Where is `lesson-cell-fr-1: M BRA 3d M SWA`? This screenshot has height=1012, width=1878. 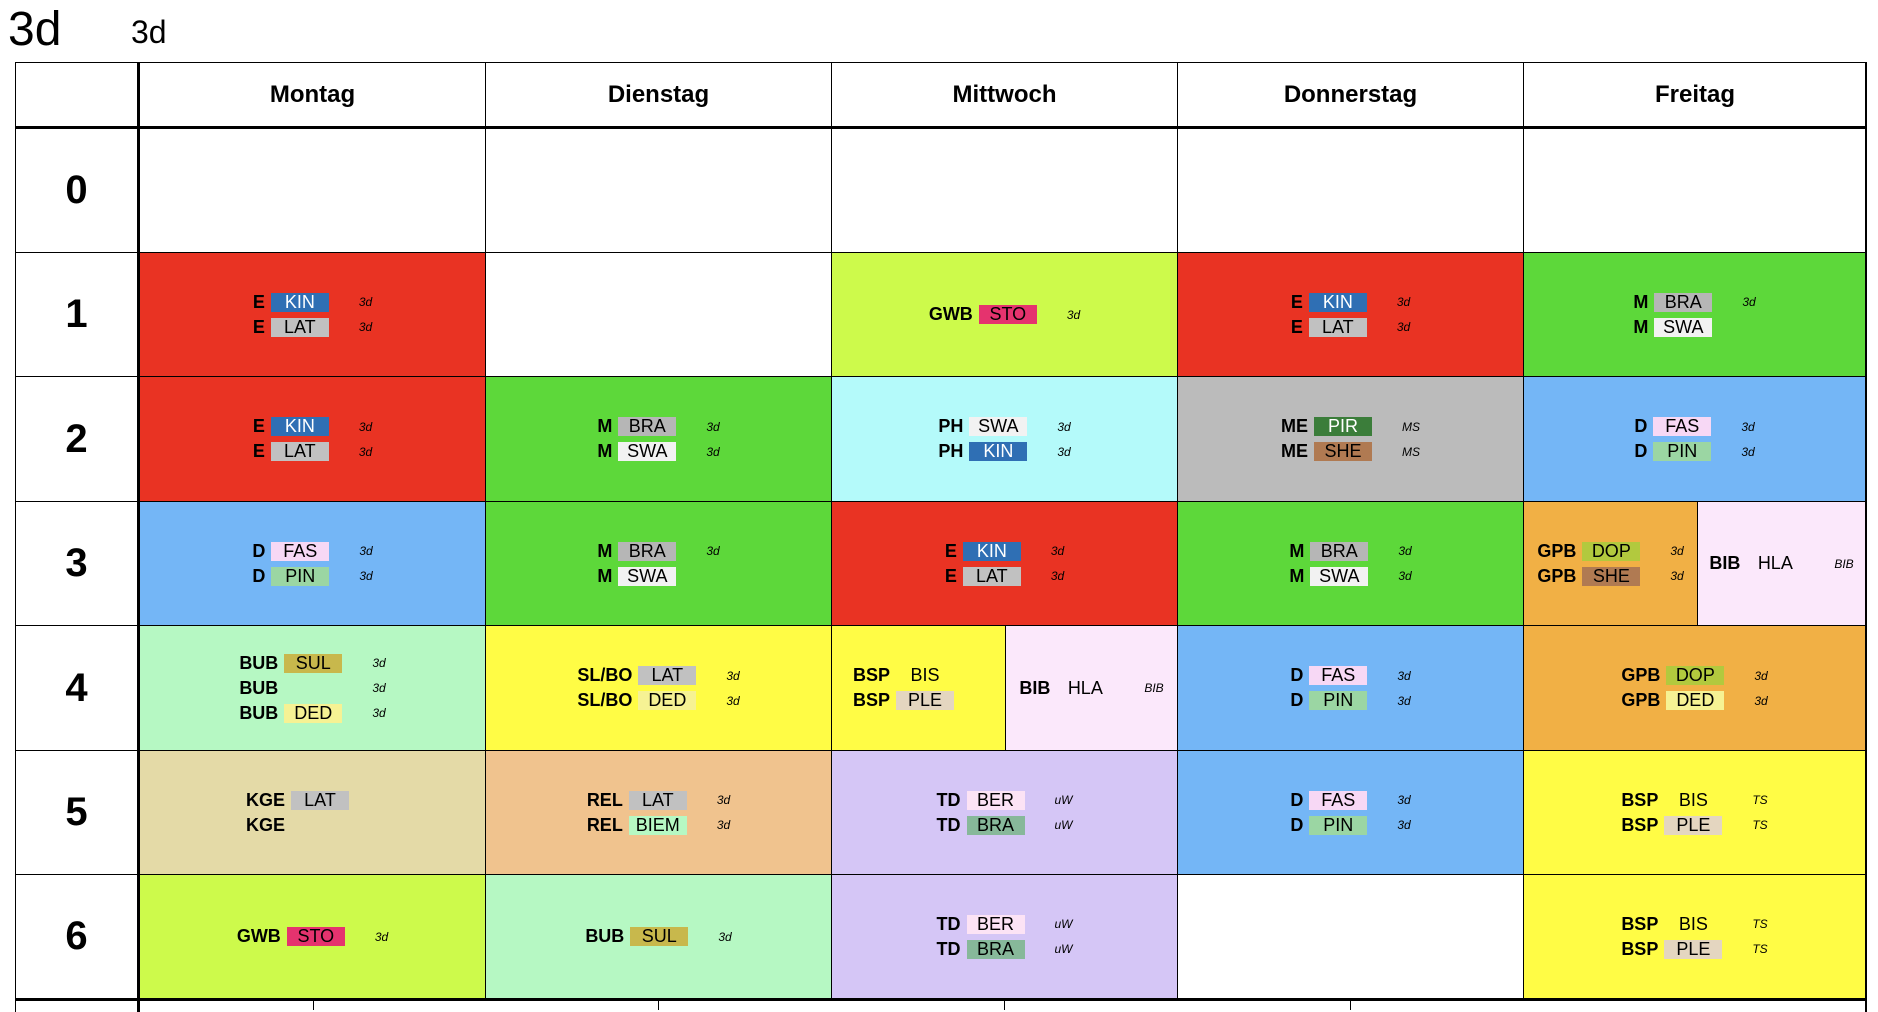 lesson-cell-fr-1: M BRA 3d M SWA is located at coordinates (1695, 315).